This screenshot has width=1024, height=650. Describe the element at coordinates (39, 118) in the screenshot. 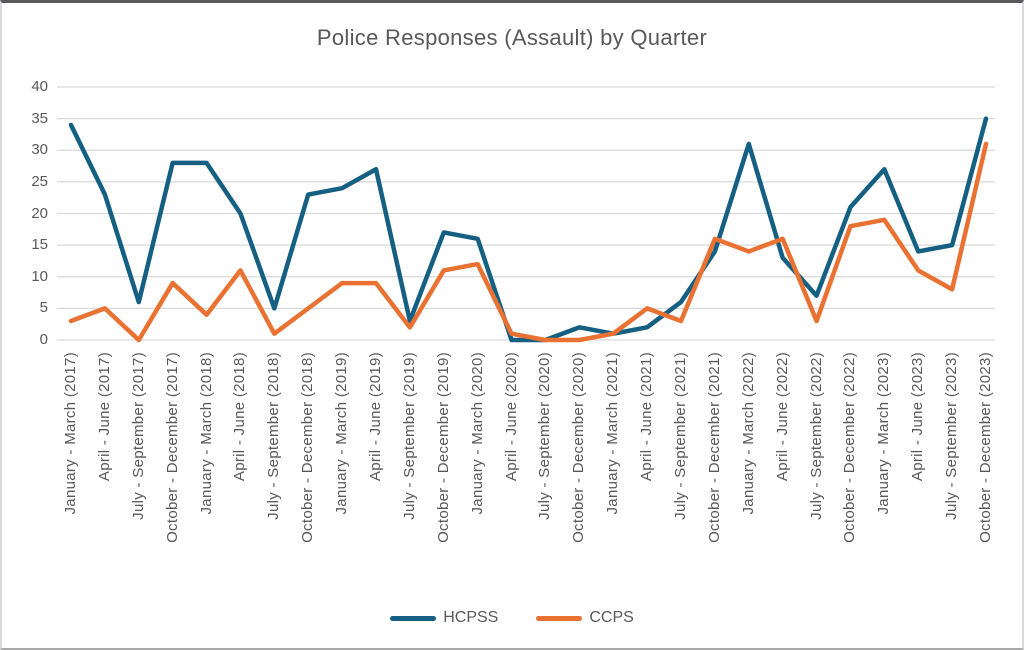

I see `y-axis-tick-label: 35` at that location.